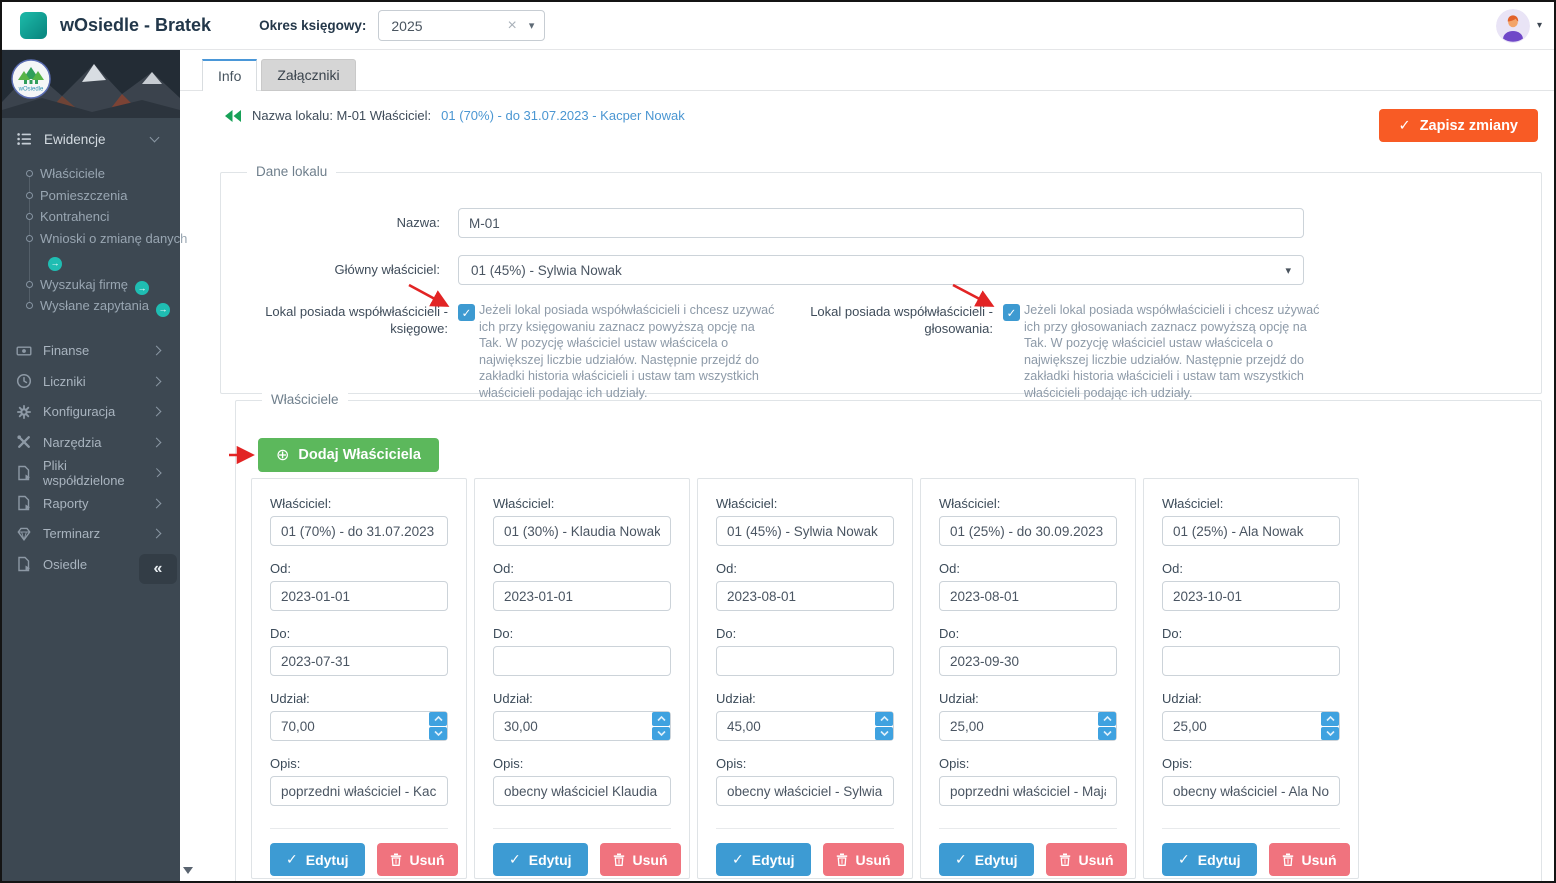 The height and width of the screenshot is (883, 1556). What do you see at coordinates (313, 25) in the screenshot?
I see `period-label: Okres księgowy:` at bounding box center [313, 25].